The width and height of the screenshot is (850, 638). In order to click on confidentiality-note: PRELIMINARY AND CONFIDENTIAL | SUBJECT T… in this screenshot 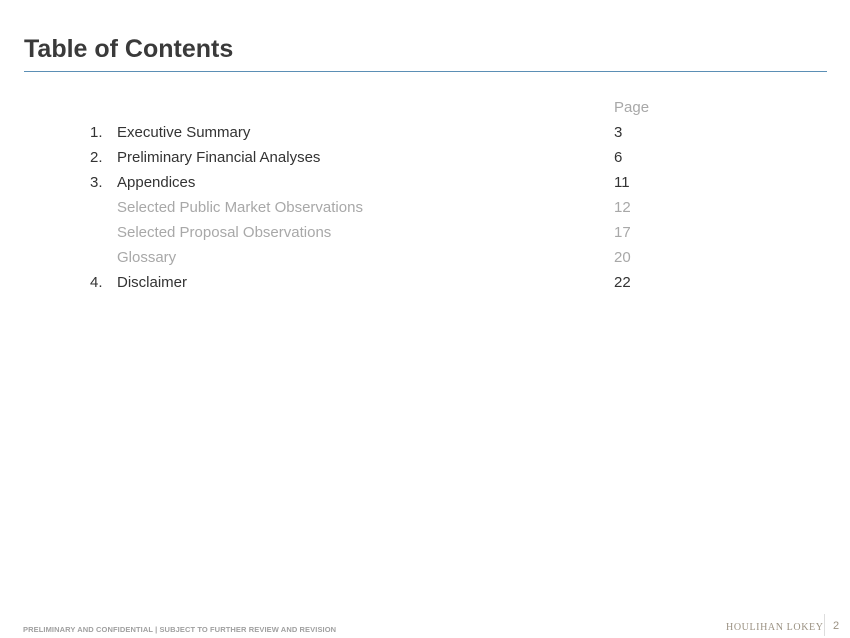, I will do `click(180, 629)`.